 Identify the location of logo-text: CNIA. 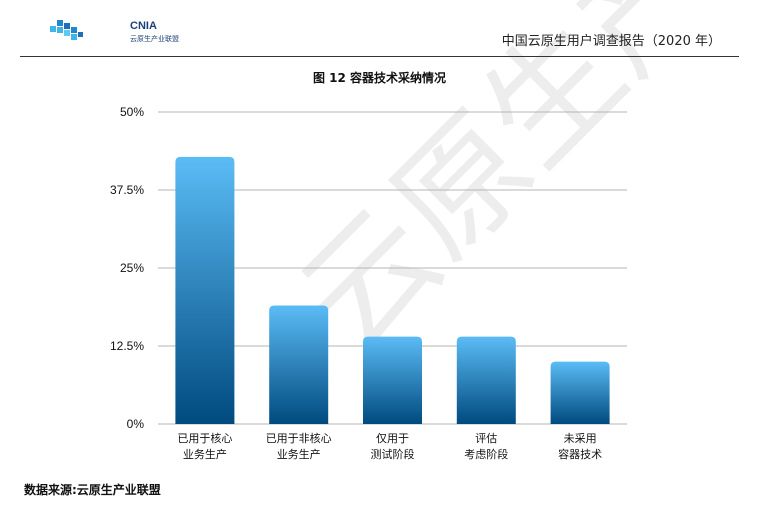
(143, 26).